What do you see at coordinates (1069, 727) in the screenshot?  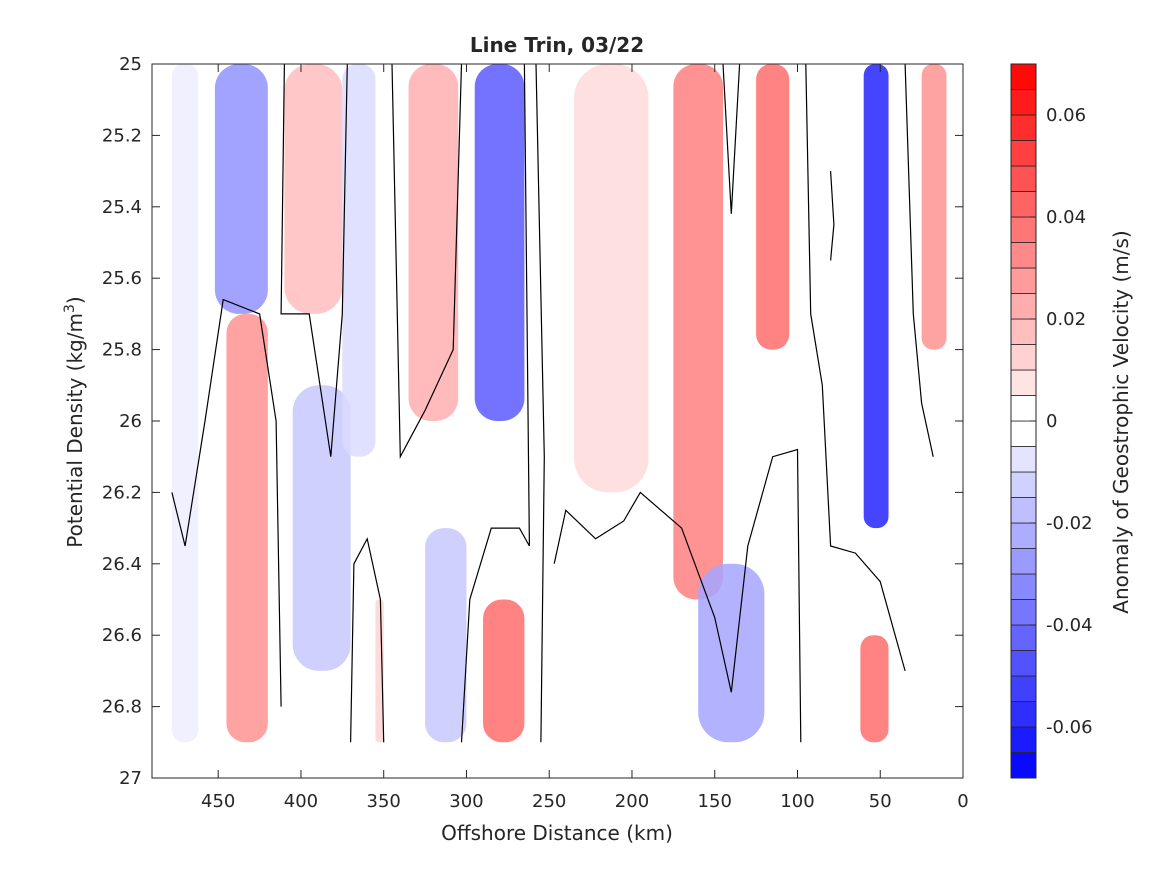 I see `colorbar-tick-label-6: -0.06` at bounding box center [1069, 727].